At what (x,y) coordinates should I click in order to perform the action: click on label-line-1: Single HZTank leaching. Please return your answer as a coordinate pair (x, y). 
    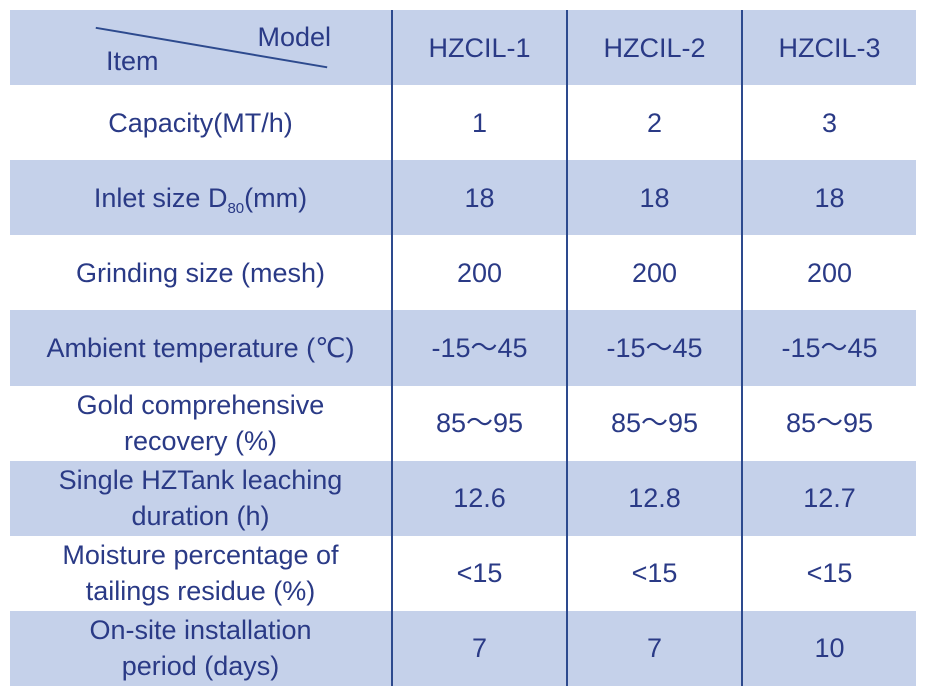
    Looking at the image, I should click on (200, 480).